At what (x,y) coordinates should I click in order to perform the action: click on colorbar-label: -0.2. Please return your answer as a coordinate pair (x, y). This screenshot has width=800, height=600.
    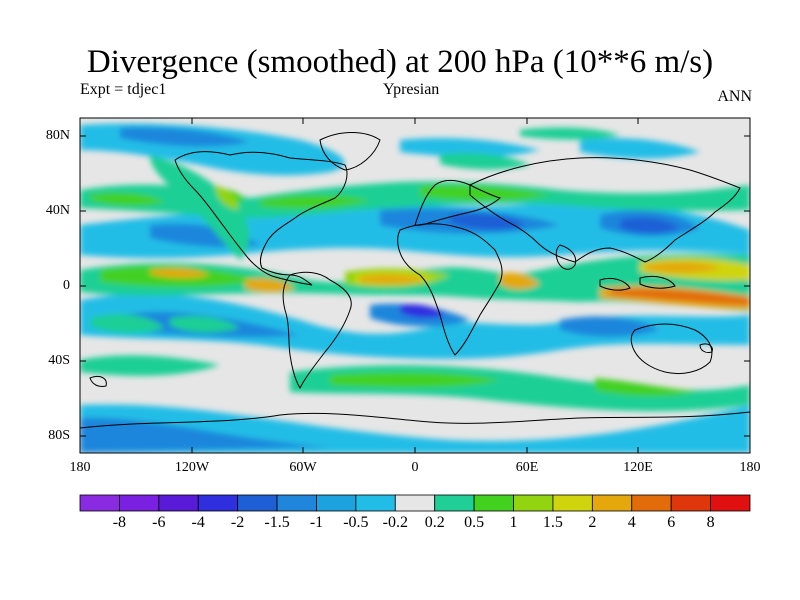
    Looking at the image, I should click on (395, 522).